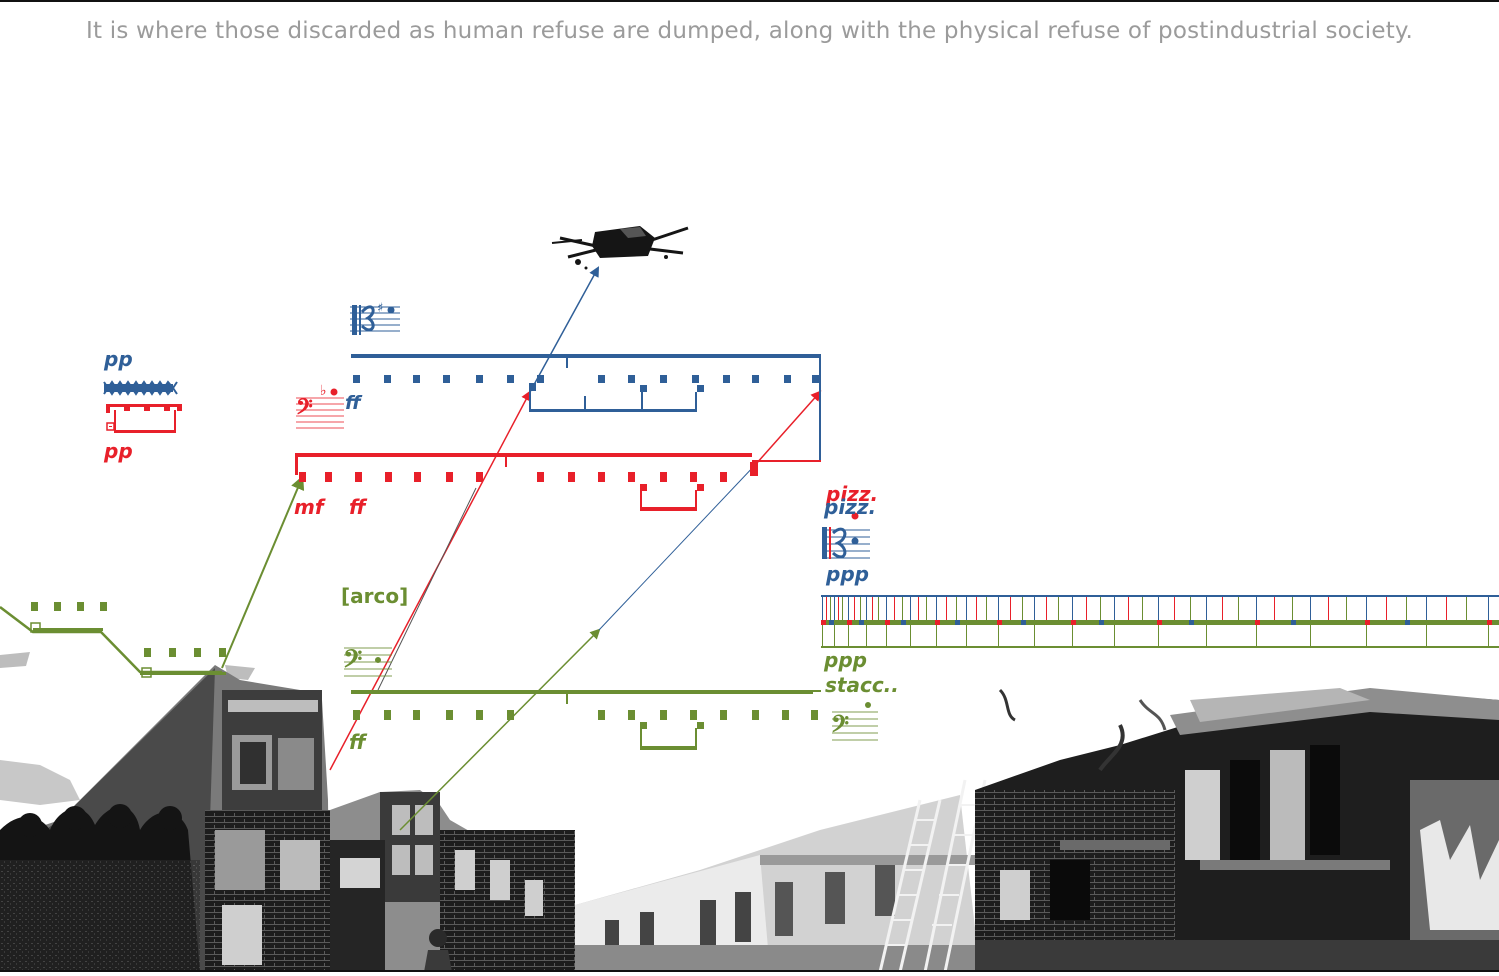 The height and width of the screenshot is (976, 1499). I want to click on red-main-staff, so click(558, 482).